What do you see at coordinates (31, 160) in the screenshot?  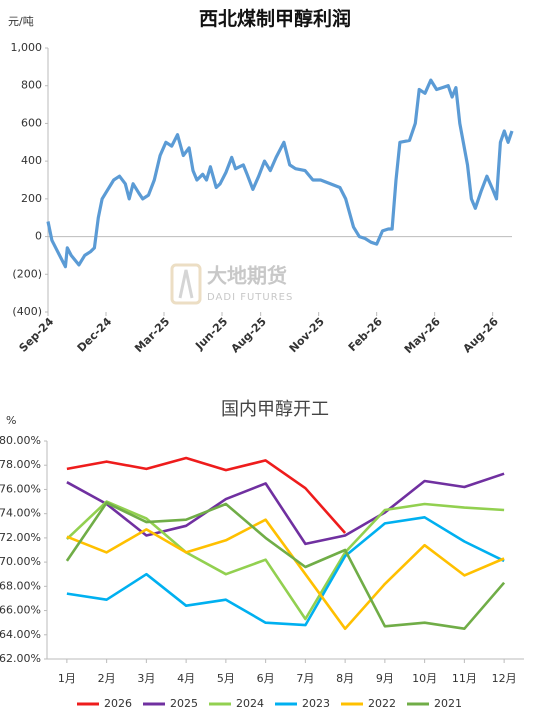 I see `y-tick-label: 400` at bounding box center [31, 160].